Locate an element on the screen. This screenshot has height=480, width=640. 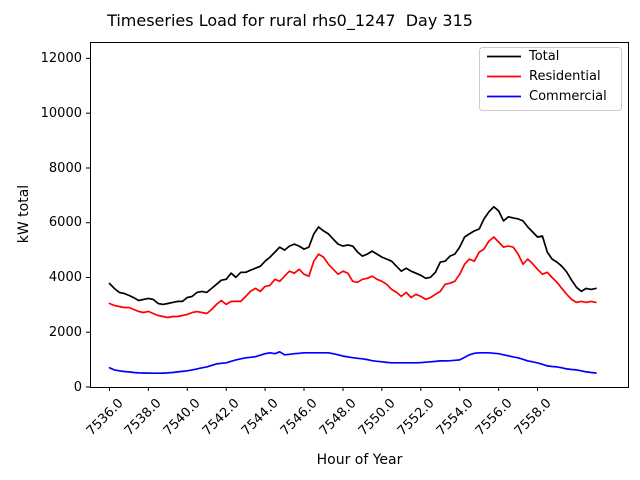
y-tick-label: 12000 is located at coordinates (61, 58).